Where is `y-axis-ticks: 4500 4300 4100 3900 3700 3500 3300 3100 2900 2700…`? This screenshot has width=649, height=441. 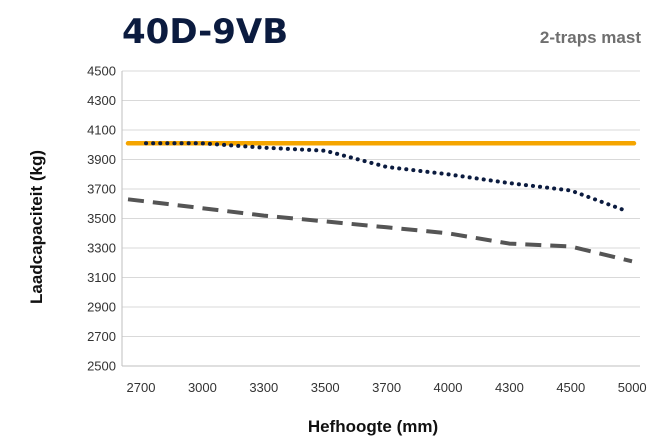 y-axis-ticks: 4500 4300 4100 3900 3700 3500 3300 3100 2900 2700… is located at coordinates (101, 219).